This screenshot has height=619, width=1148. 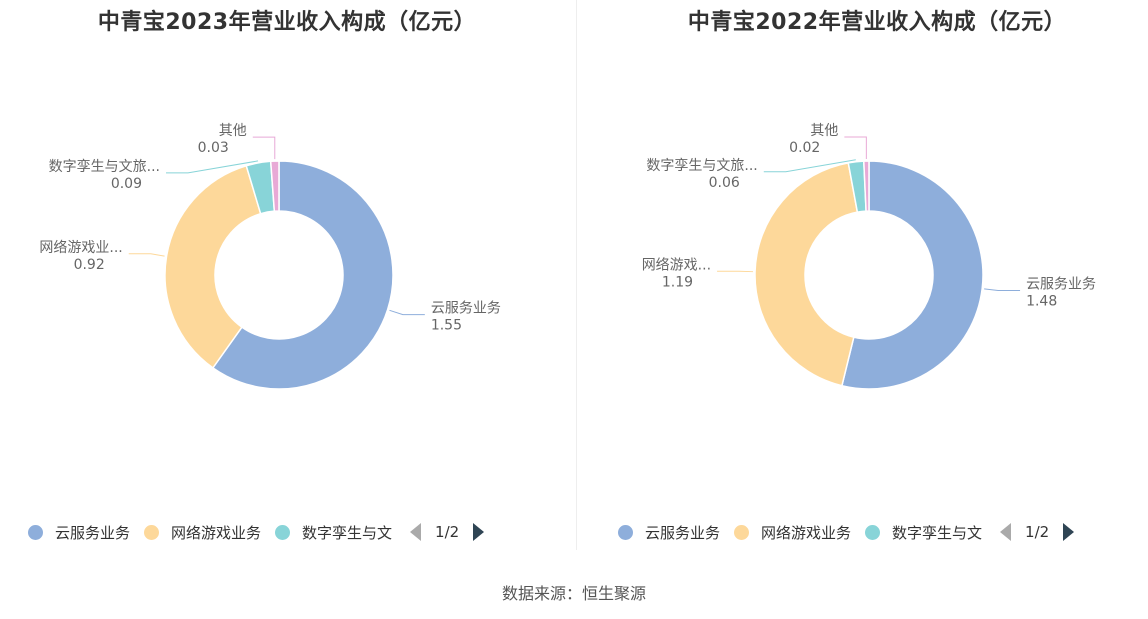 I want to click on chart-title: 中青宝2022年营业收入构成（亿元）, so click(x=877, y=22).